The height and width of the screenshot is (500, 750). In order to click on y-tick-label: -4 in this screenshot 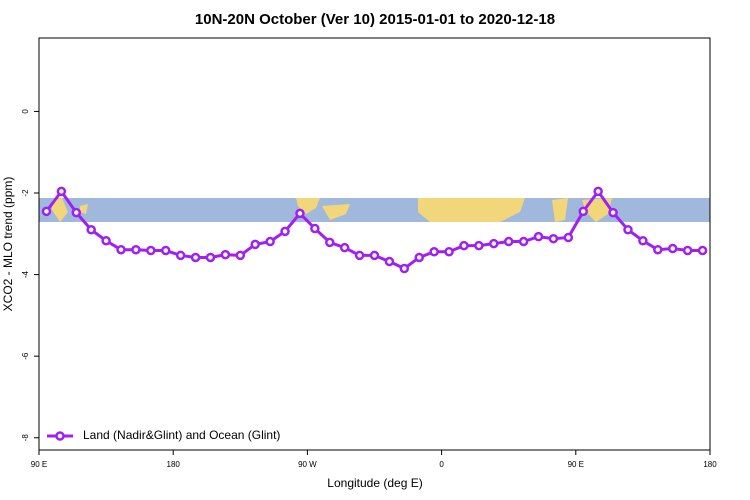, I will do `click(25, 274)`.